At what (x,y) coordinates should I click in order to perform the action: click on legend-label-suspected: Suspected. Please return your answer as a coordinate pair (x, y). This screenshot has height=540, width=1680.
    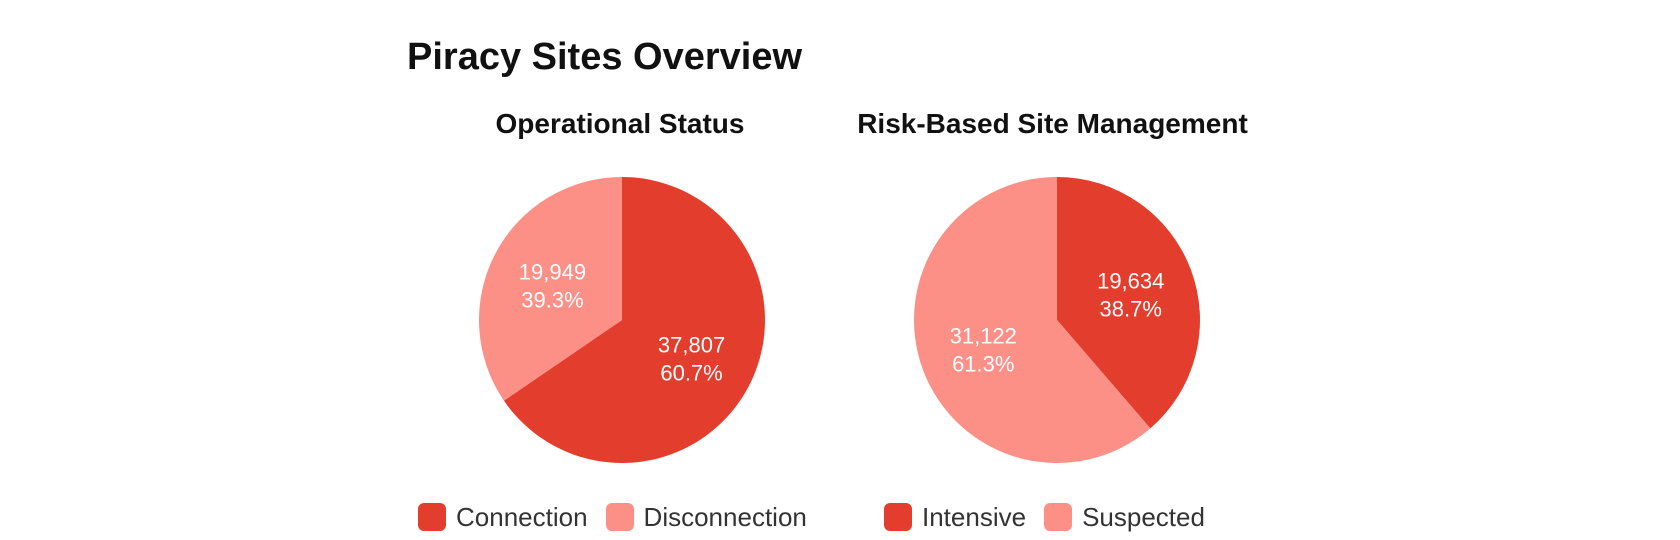
    Looking at the image, I should click on (1143, 516).